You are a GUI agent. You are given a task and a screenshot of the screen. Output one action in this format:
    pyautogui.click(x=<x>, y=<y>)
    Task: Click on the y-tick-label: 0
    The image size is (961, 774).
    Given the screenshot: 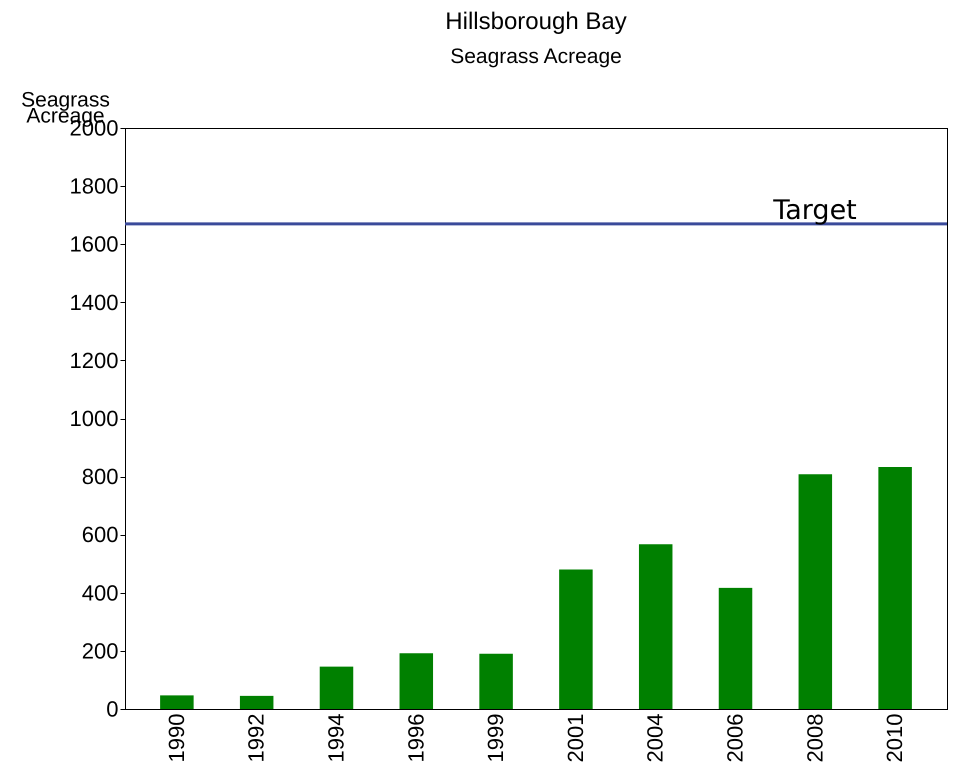 What is the action you would take?
    pyautogui.click(x=112, y=709)
    